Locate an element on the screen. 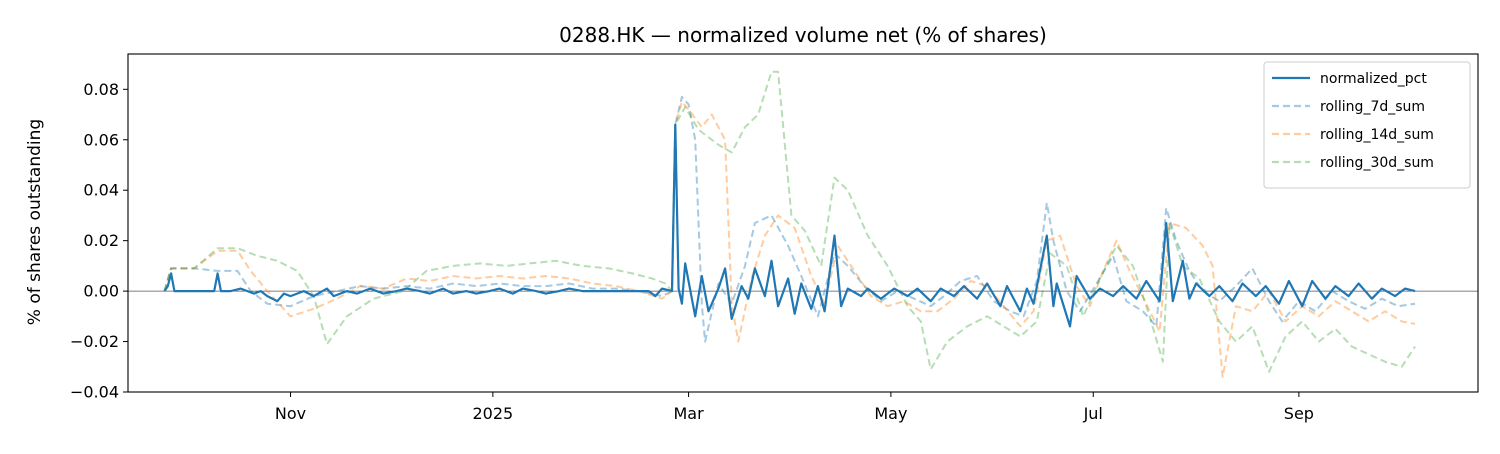 The image size is (1500, 454). legend-label: normalized_pct is located at coordinates (1373, 79).